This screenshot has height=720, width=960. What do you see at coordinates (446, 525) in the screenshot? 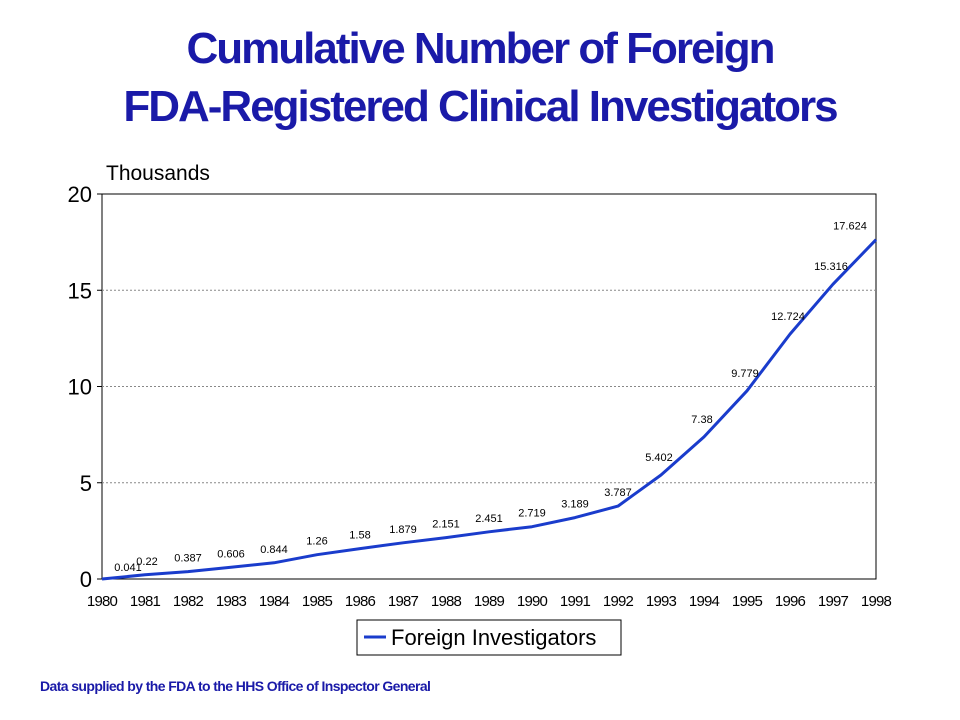
I see `data-label: 2.151` at bounding box center [446, 525].